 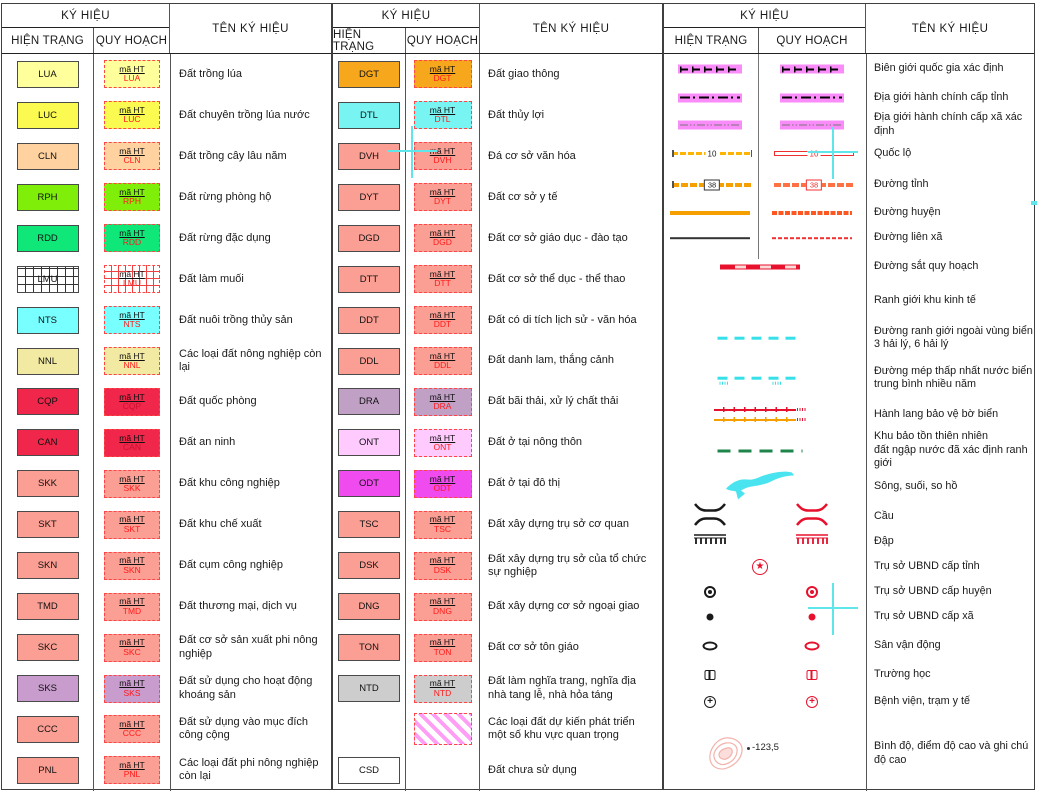 What do you see at coordinates (238, 606) in the screenshot?
I see `symbol-name: Đất thương mại, dịch vụ` at bounding box center [238, 606].